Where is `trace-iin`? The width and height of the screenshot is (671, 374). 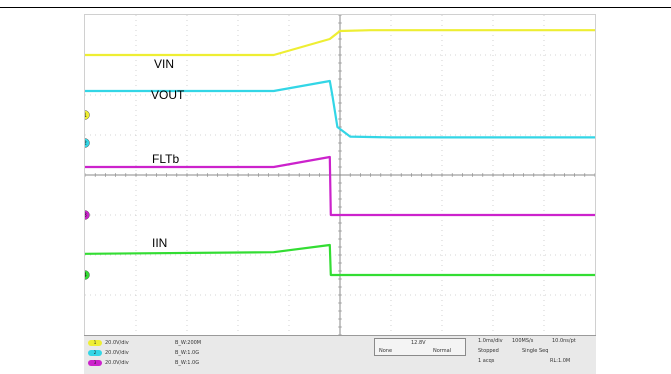 trace-iin is located at coordinates (340, 260).